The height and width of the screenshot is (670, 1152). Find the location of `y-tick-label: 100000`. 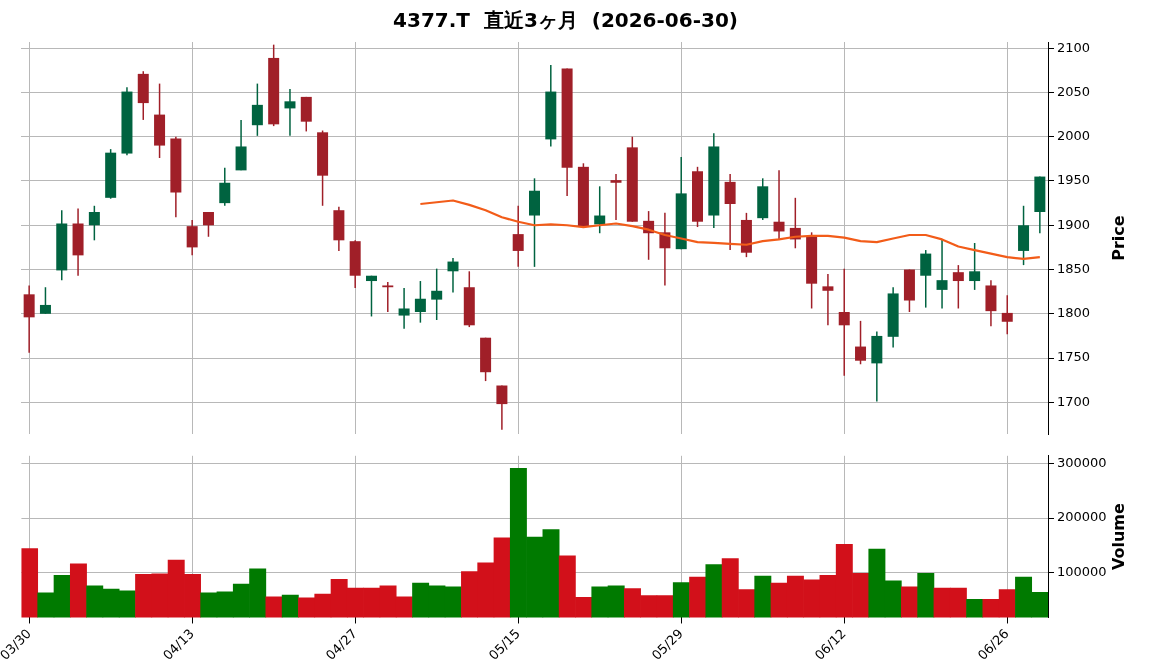

y-tick-label: 100000 is located at coordinates (1082, 572).